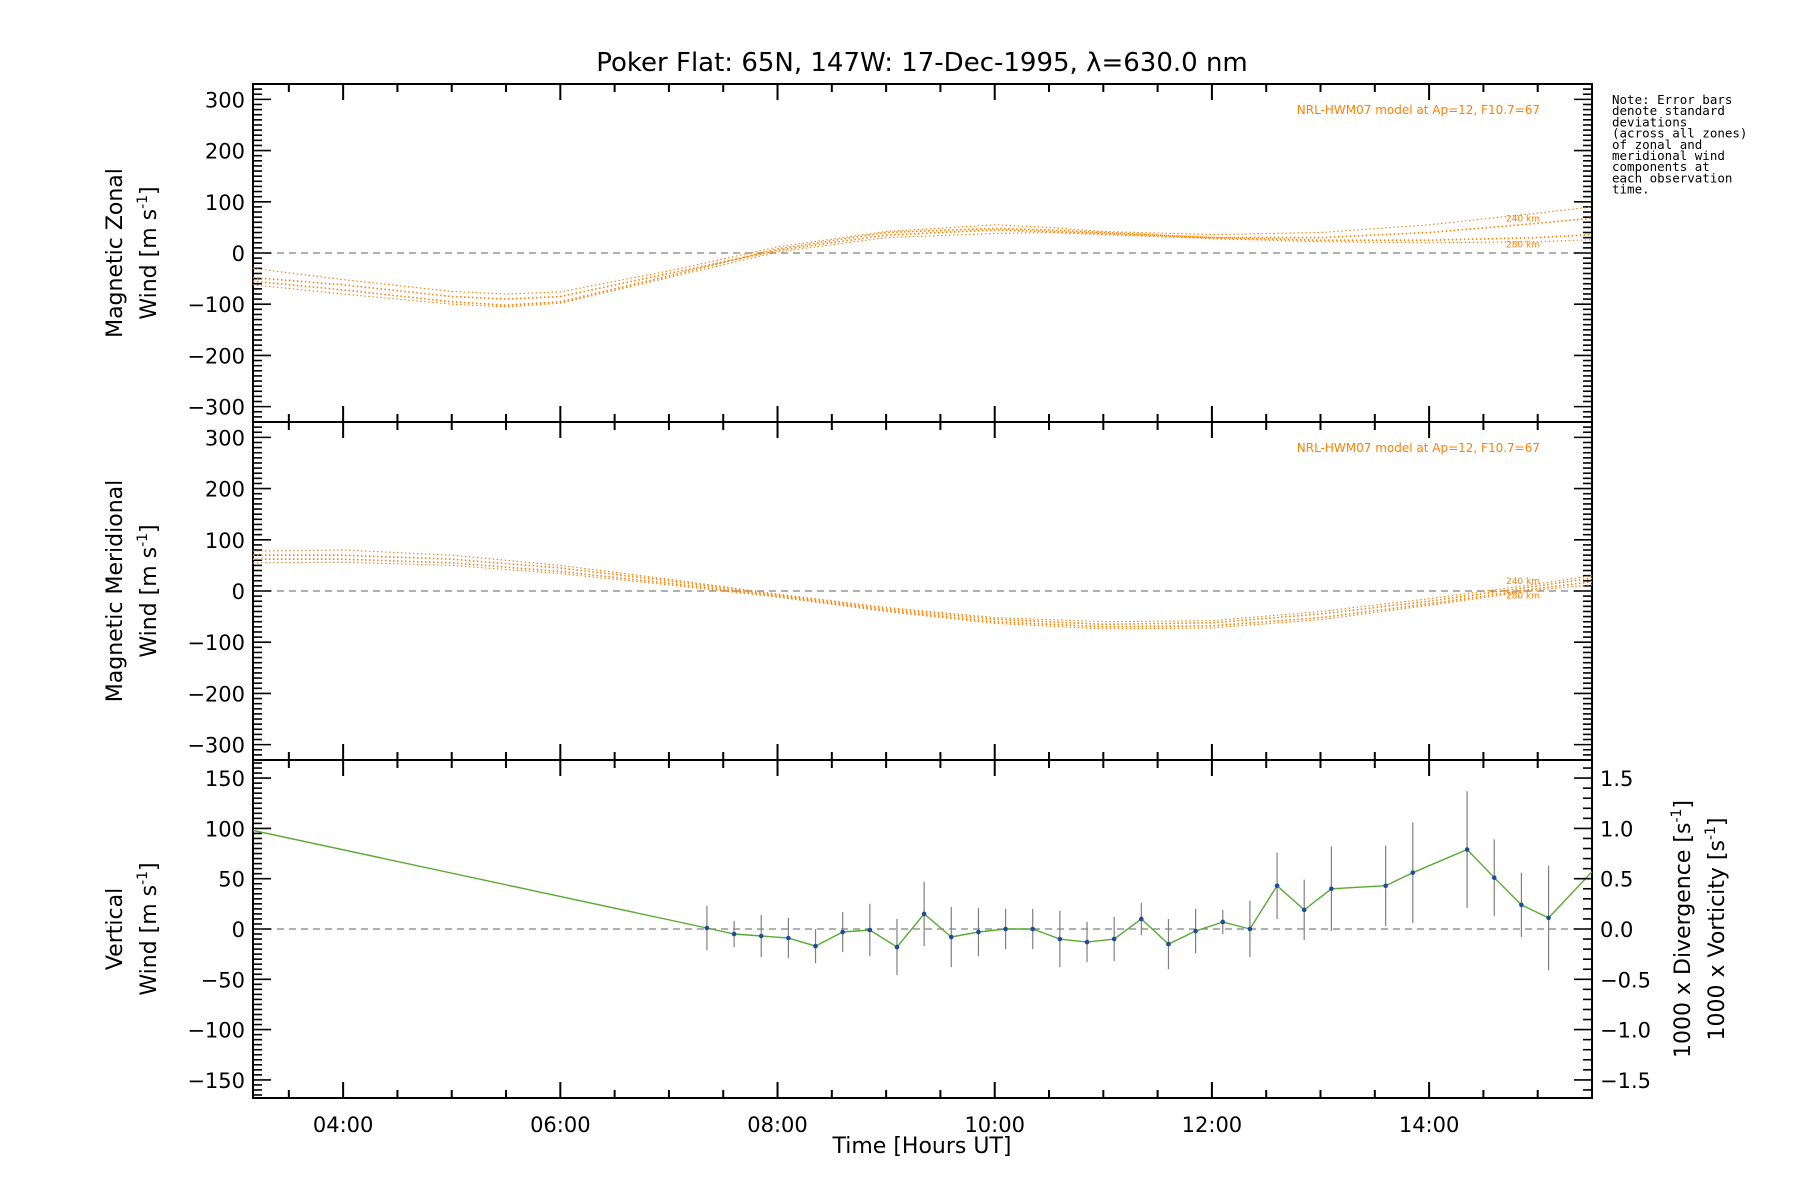 This screenshot has height=1200, width=1800. Describe the element at coordinates (1677, 816) in the screenshot. I see `divergence-axis-label-sup: -1` at that location.